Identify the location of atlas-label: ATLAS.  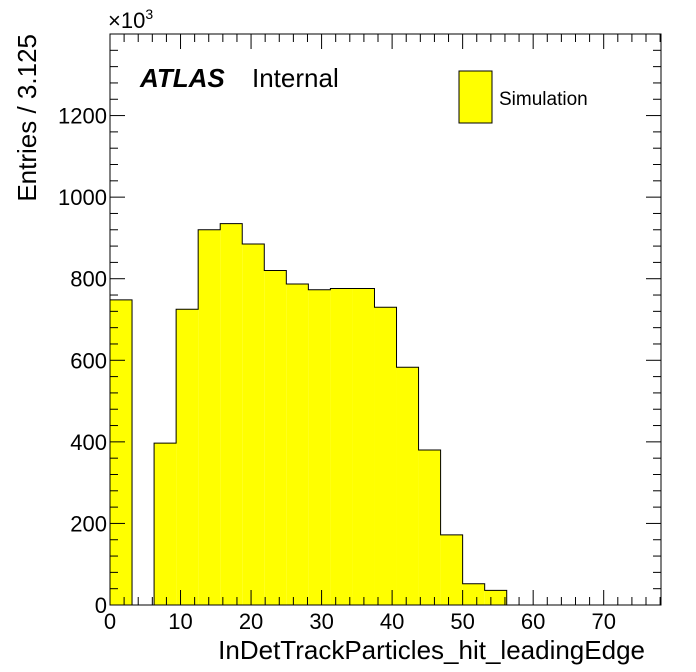
(182, 78).